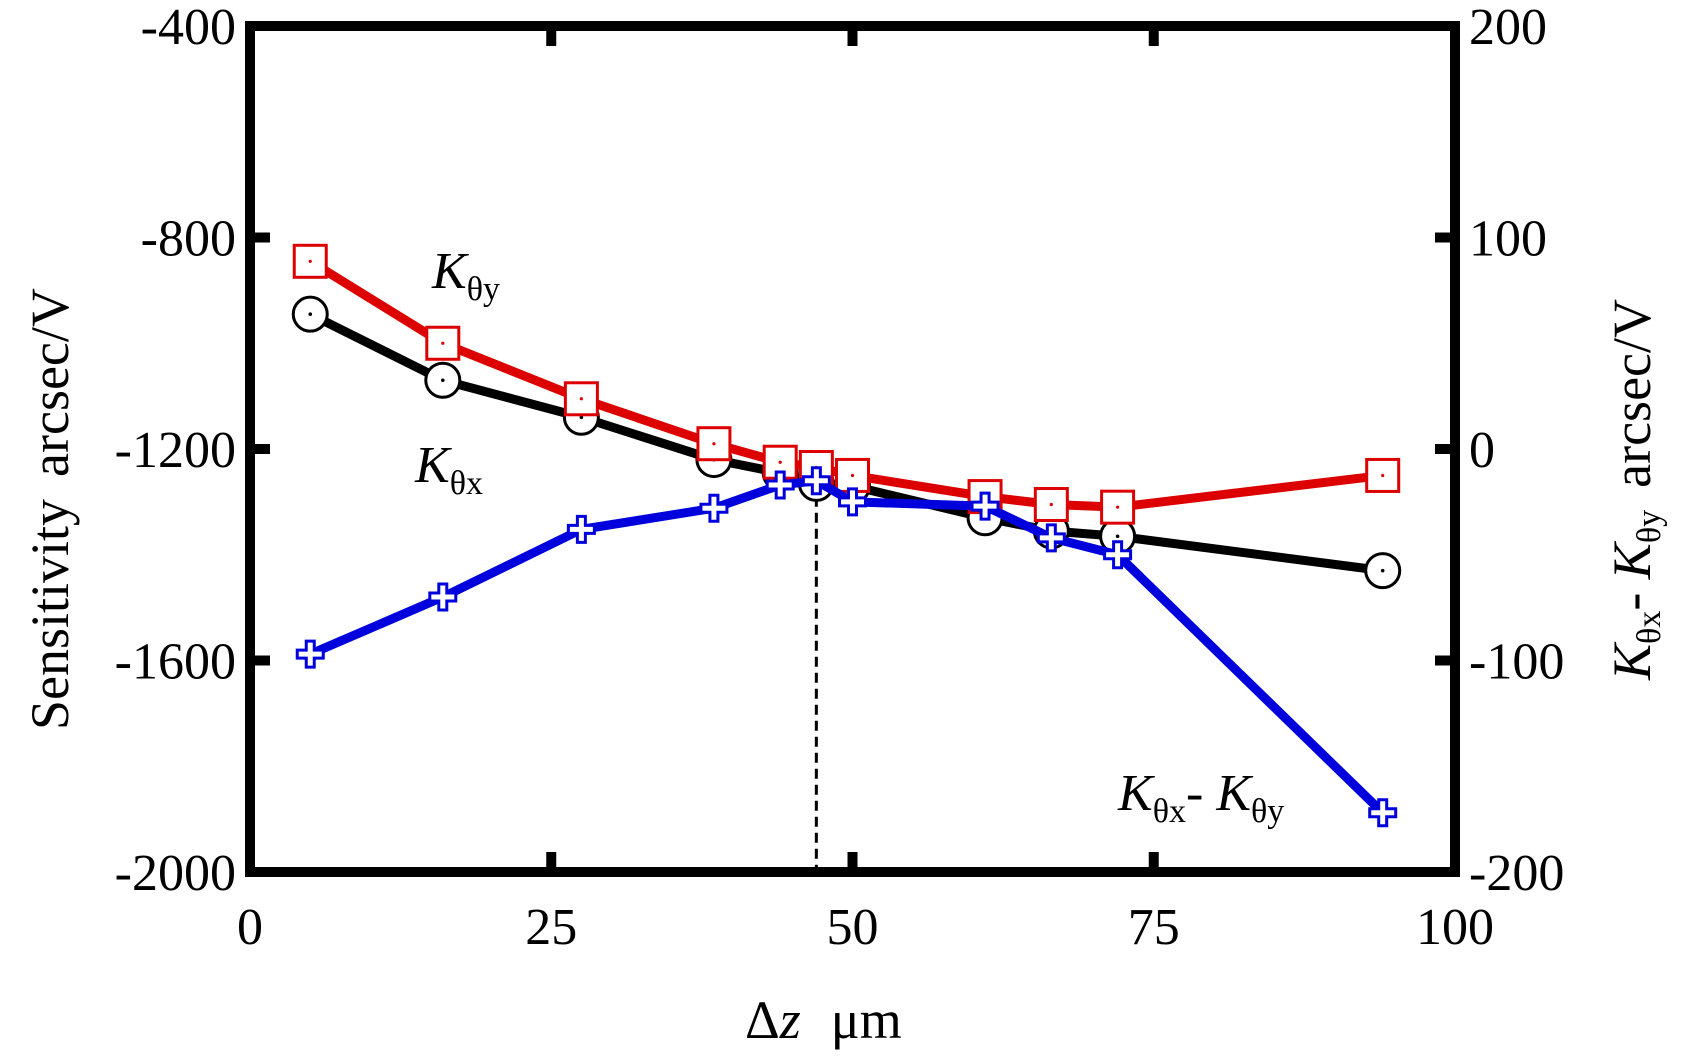 The image size is (1689, 1061). What do you see at coordinates (1455, 927) in the screenshot?
I see `x-tick-label: 100` at bounding box center [1455, 927].